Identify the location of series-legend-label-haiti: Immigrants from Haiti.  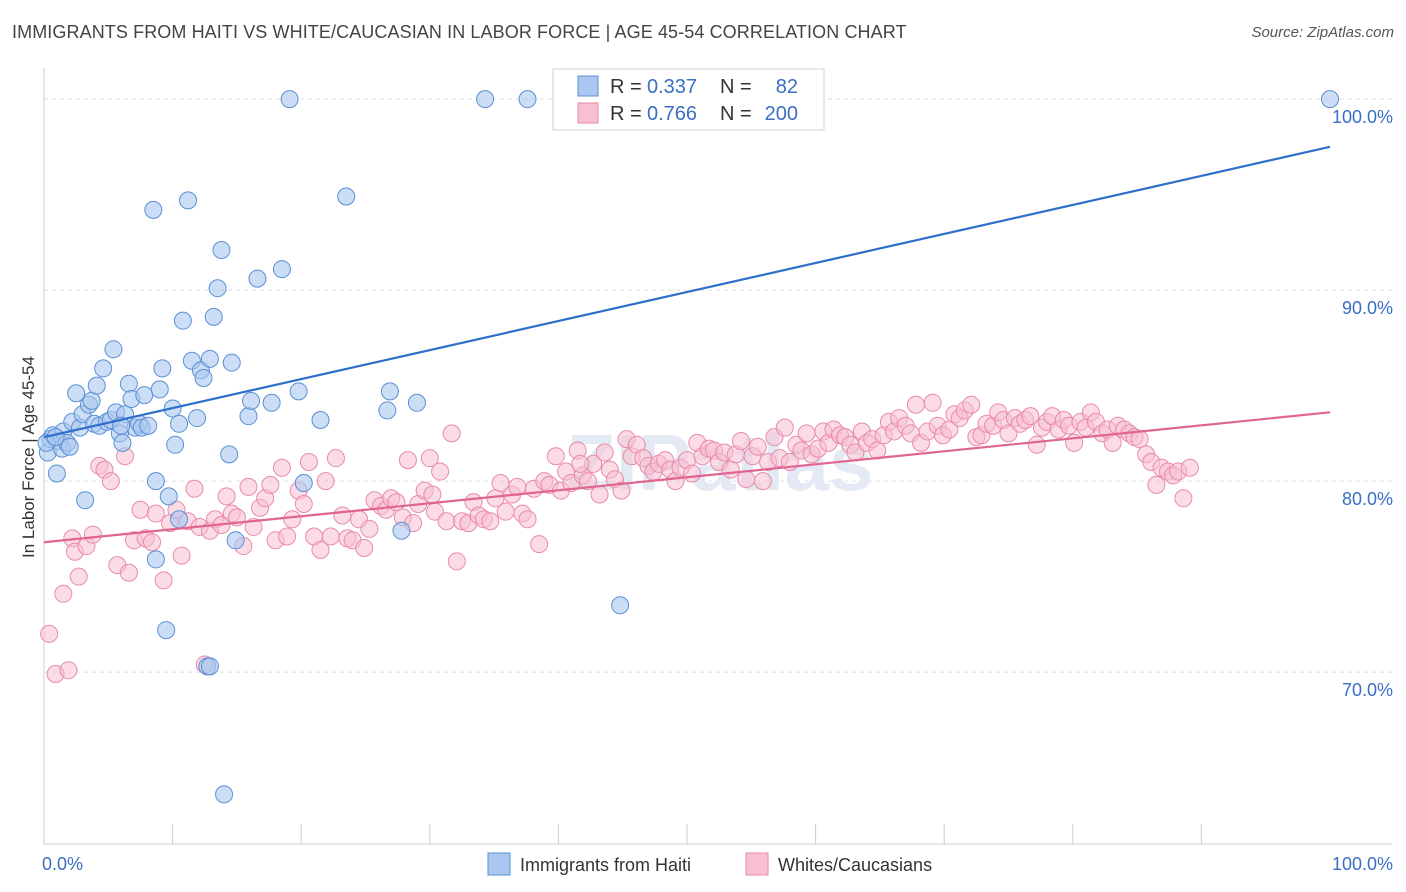
(605, 865).